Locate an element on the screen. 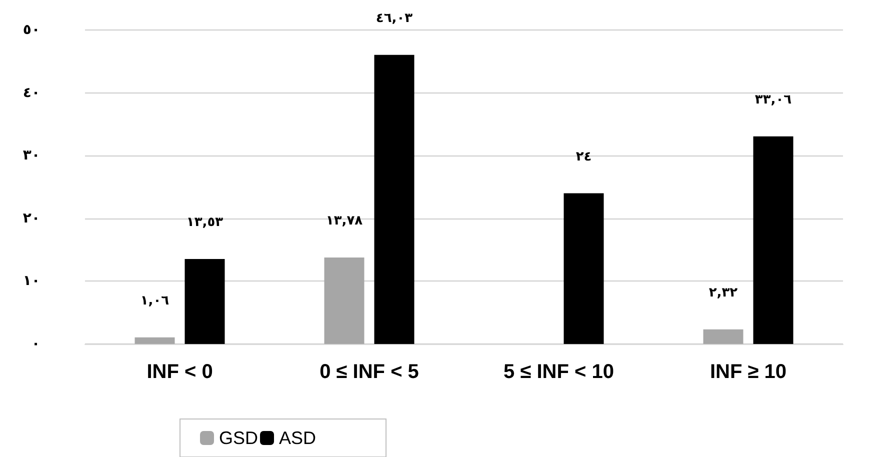 This screenshot has width=883, height=457. data-label: ٢٤ is located at coordinates (584, 156).